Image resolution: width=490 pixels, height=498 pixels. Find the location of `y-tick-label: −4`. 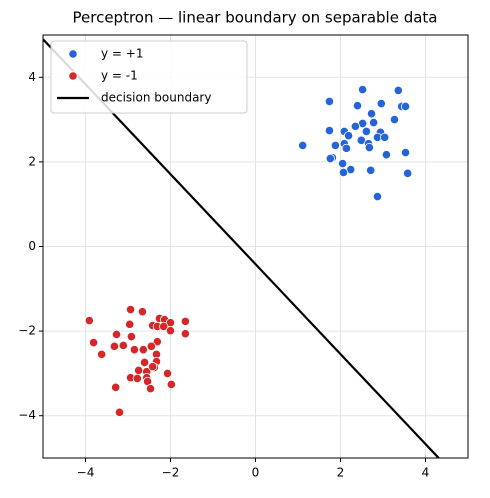

y-tick-label: −4 is located at coordinates (27, 415).